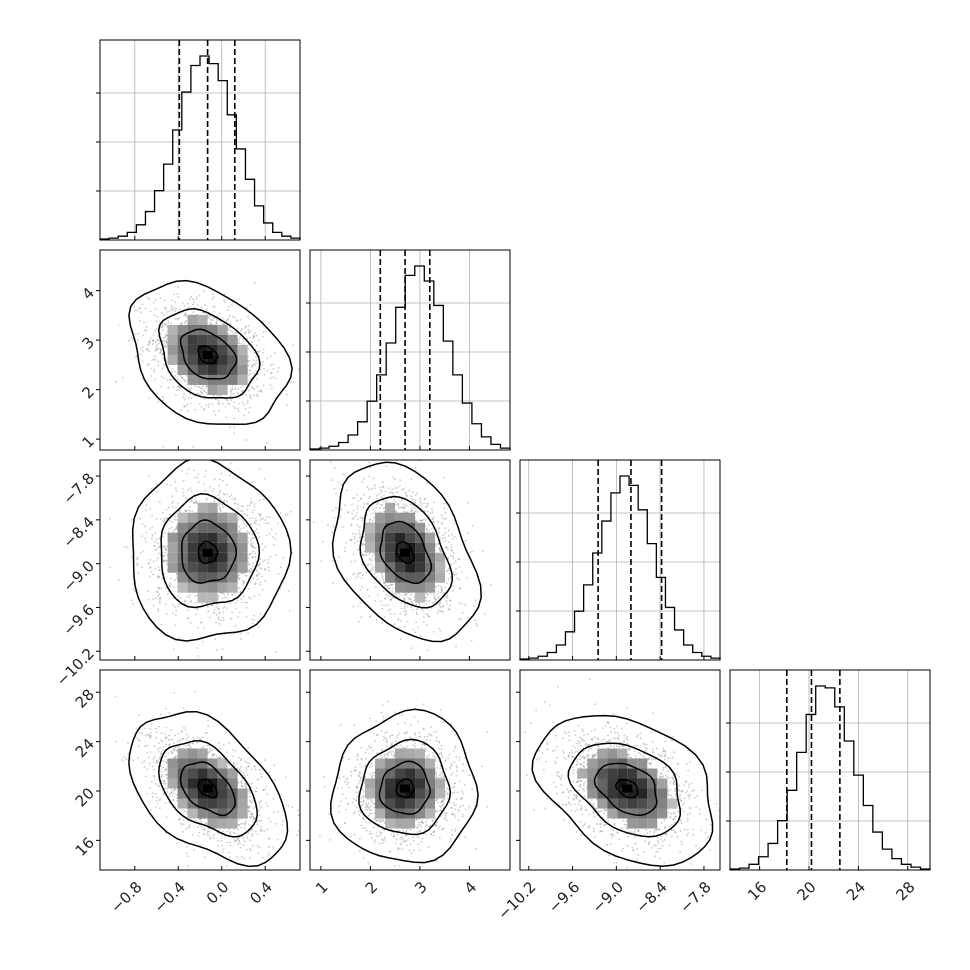  Describe the element at coordinates (88, 342) in the screenshot. I see `y-tick-label: 3` at that location.